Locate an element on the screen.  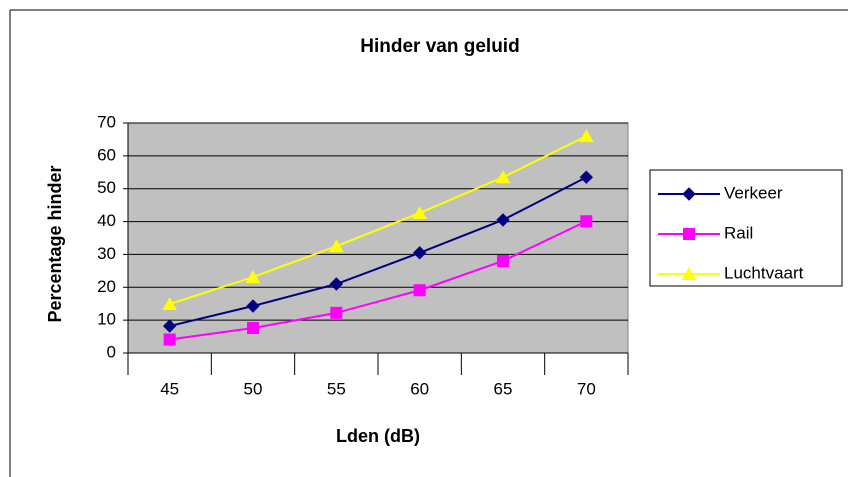
x-tick-label: 55 is located at coordinates (336, 388).